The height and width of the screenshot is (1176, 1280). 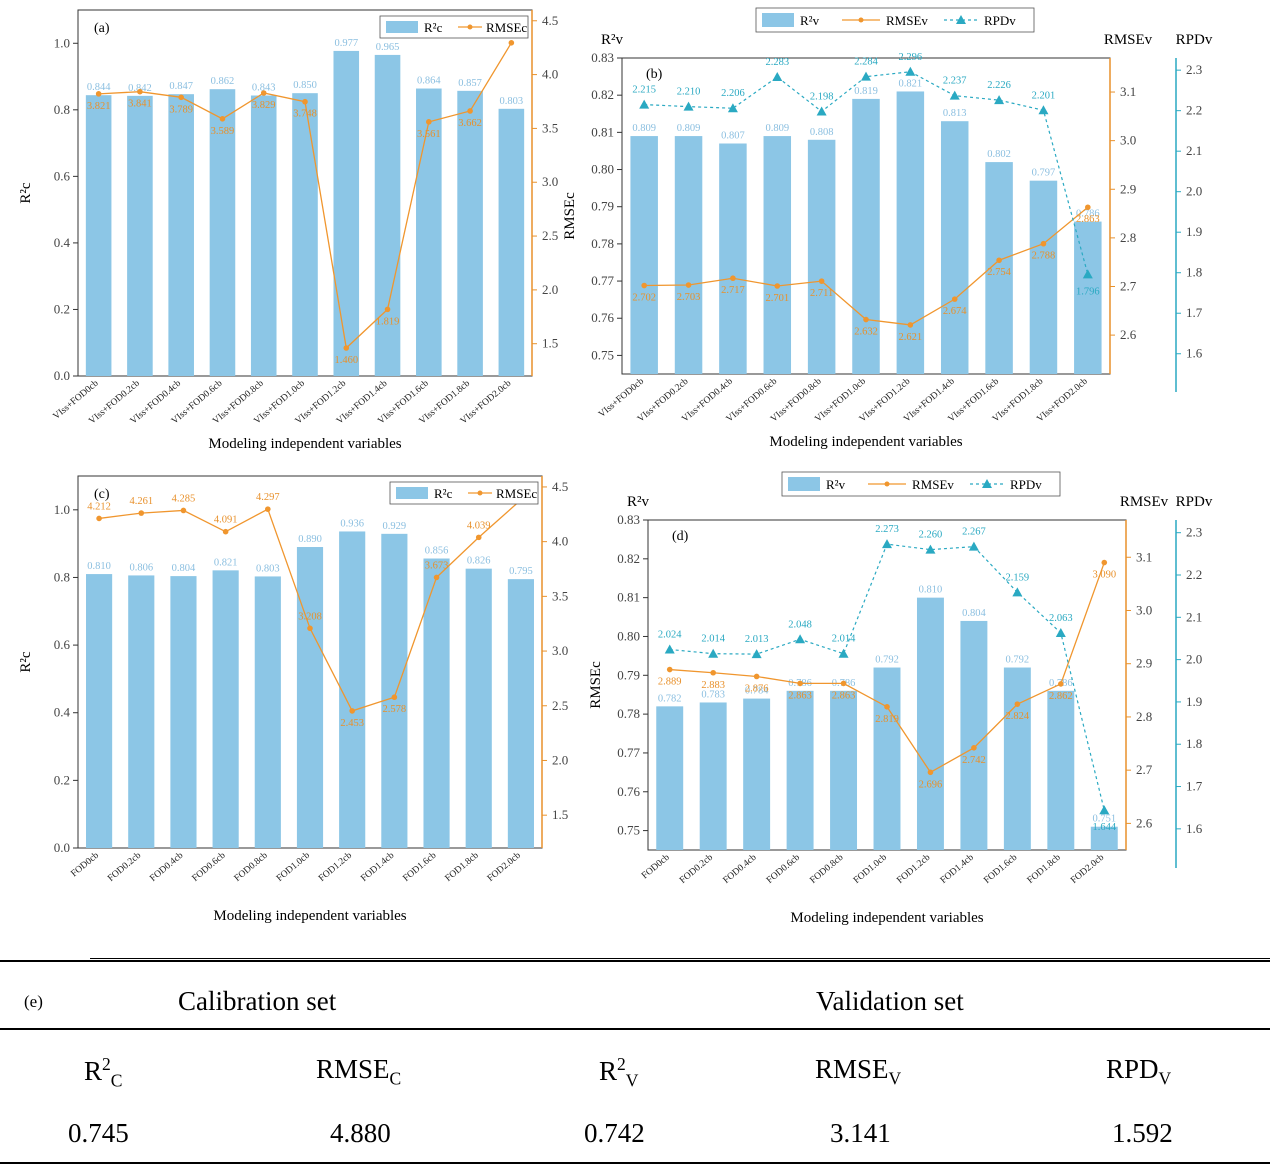 I want to click on bar-value-label: 0.786, so click(x=1088, y=214).